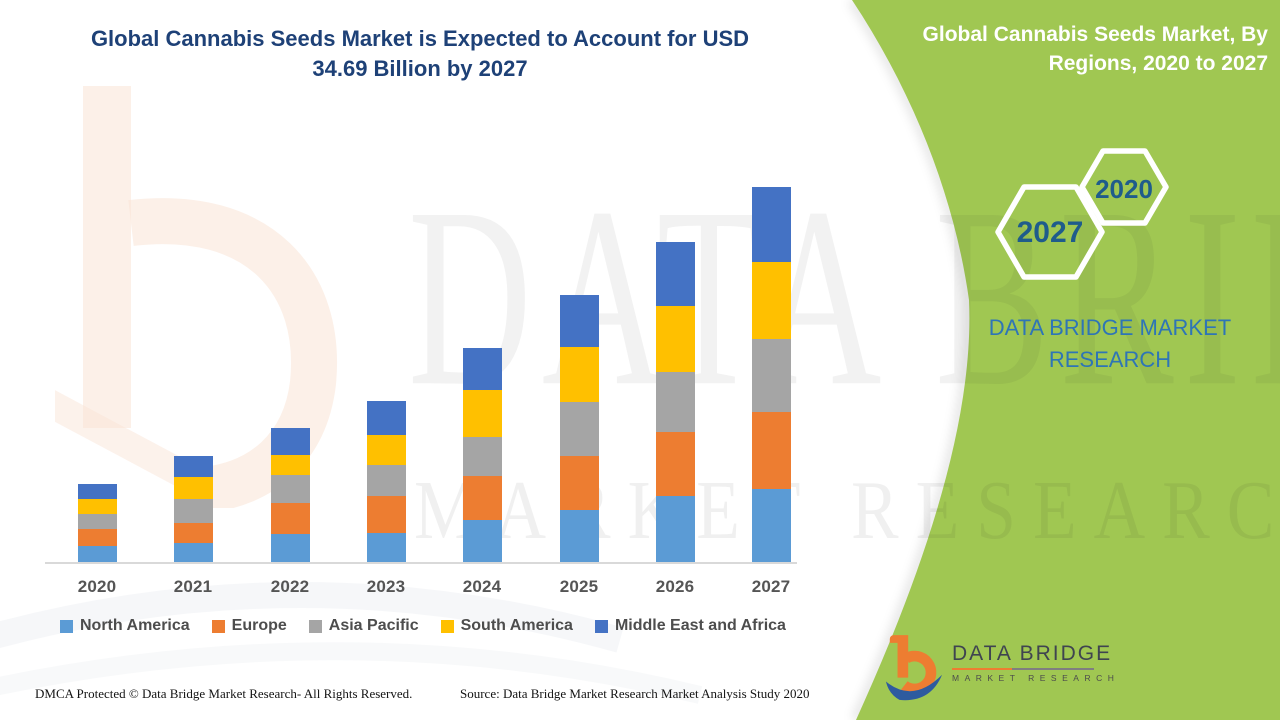 The width and height of the screenshot is (1280, 720). I want to click on company-logo-text: DATA BRIDGE MARKET RESEARCH, so click(1035, 657).